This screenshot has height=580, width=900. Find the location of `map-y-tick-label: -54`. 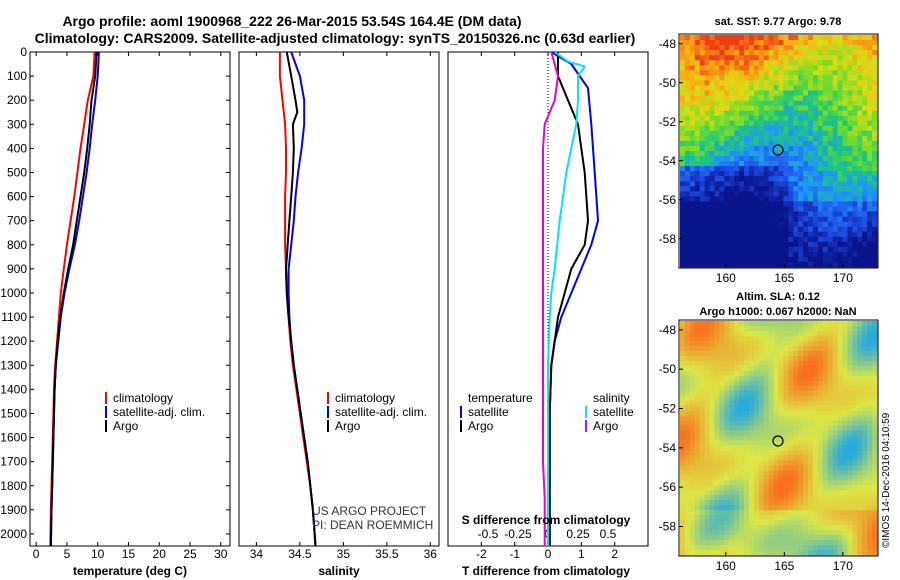

map-y-tick-label: -54 is located at coordinates (668, 161).